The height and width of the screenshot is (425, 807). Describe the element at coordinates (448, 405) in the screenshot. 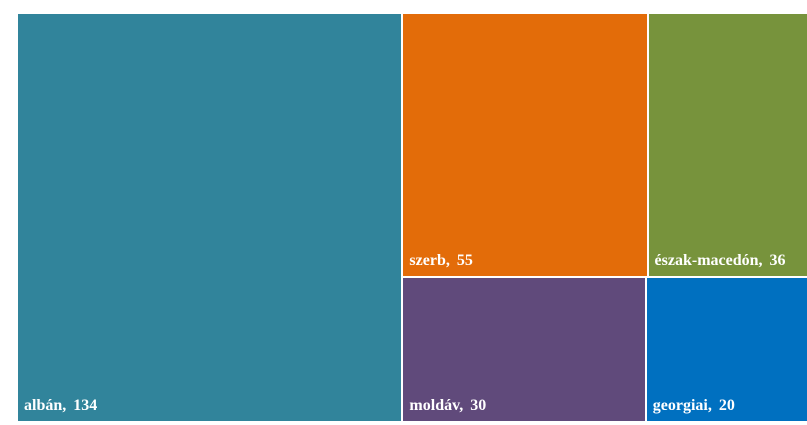

I see `cell-label: moldáv, 30` at that location.